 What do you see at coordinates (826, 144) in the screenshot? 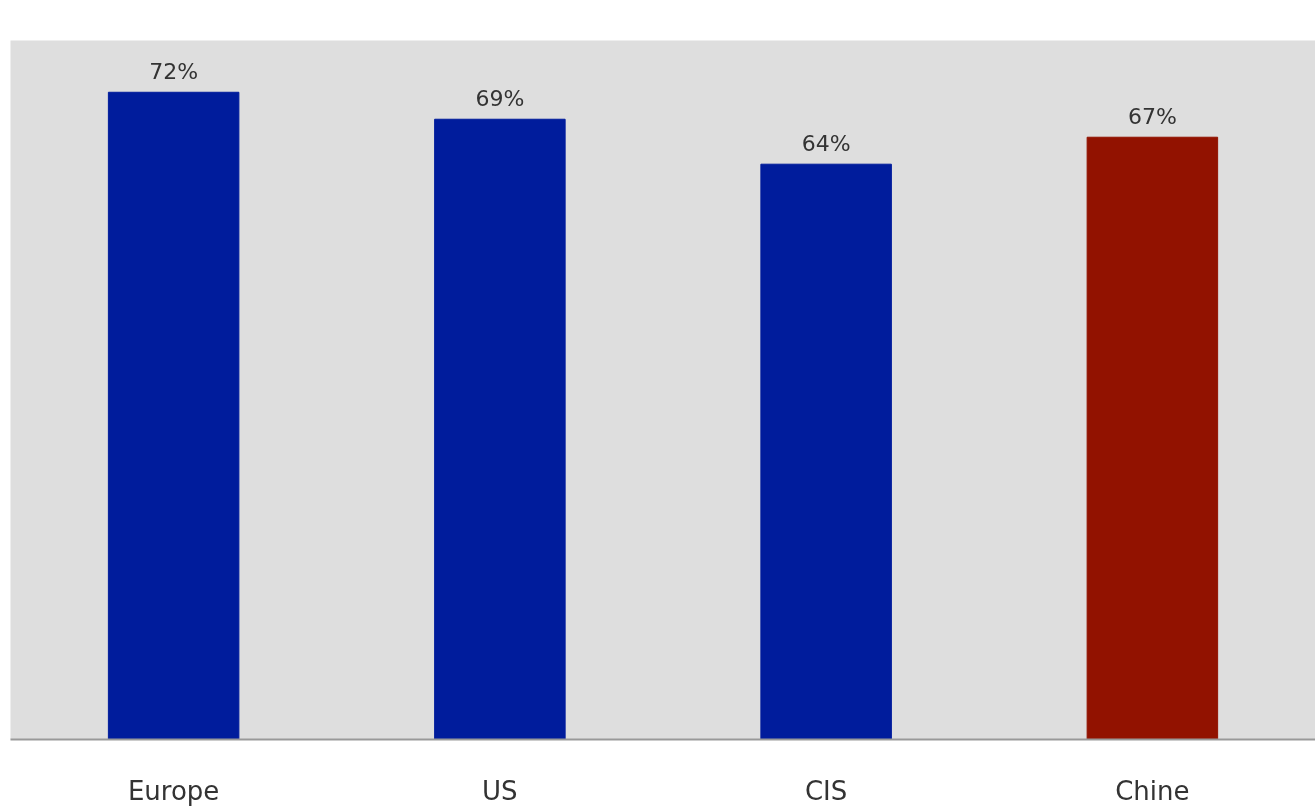
I see `data-label: 64%` at bounding box center [826, 144].